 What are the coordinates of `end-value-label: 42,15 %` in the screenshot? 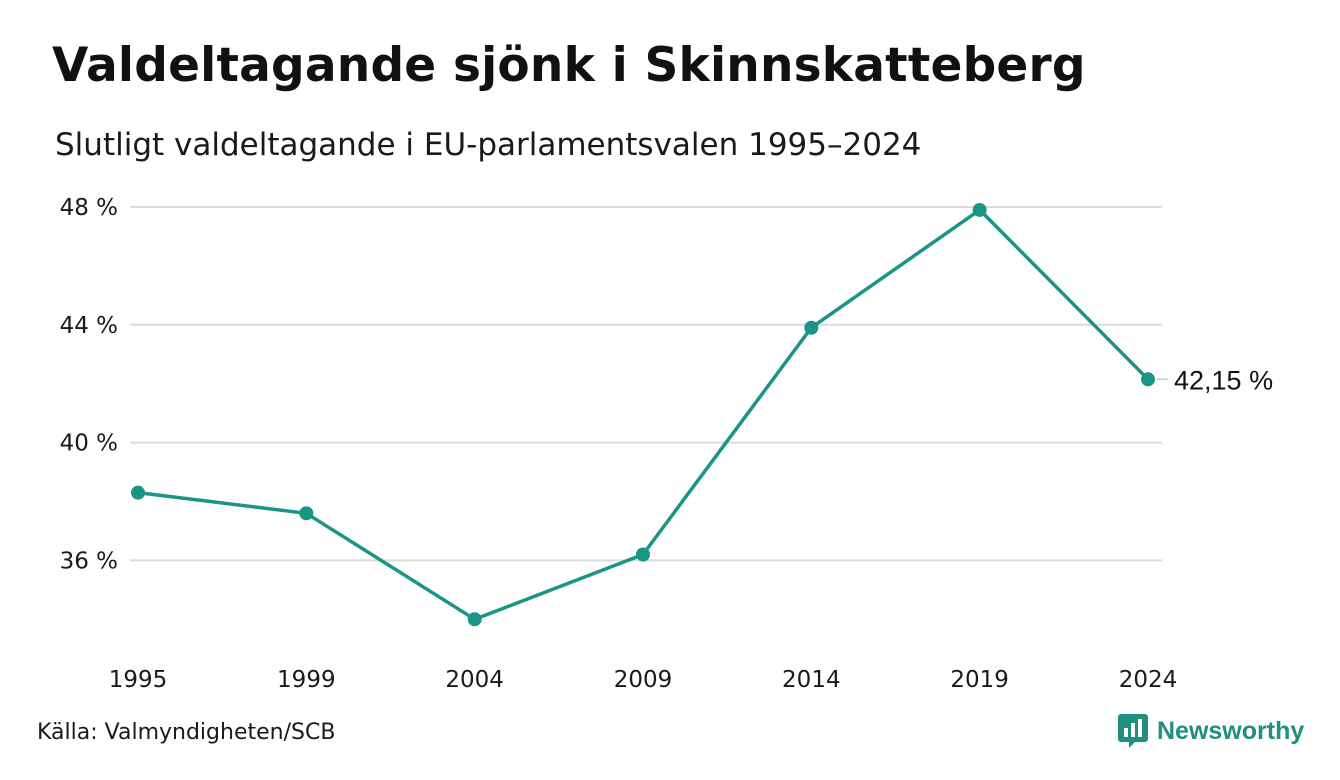 It's located at (1223, 380).